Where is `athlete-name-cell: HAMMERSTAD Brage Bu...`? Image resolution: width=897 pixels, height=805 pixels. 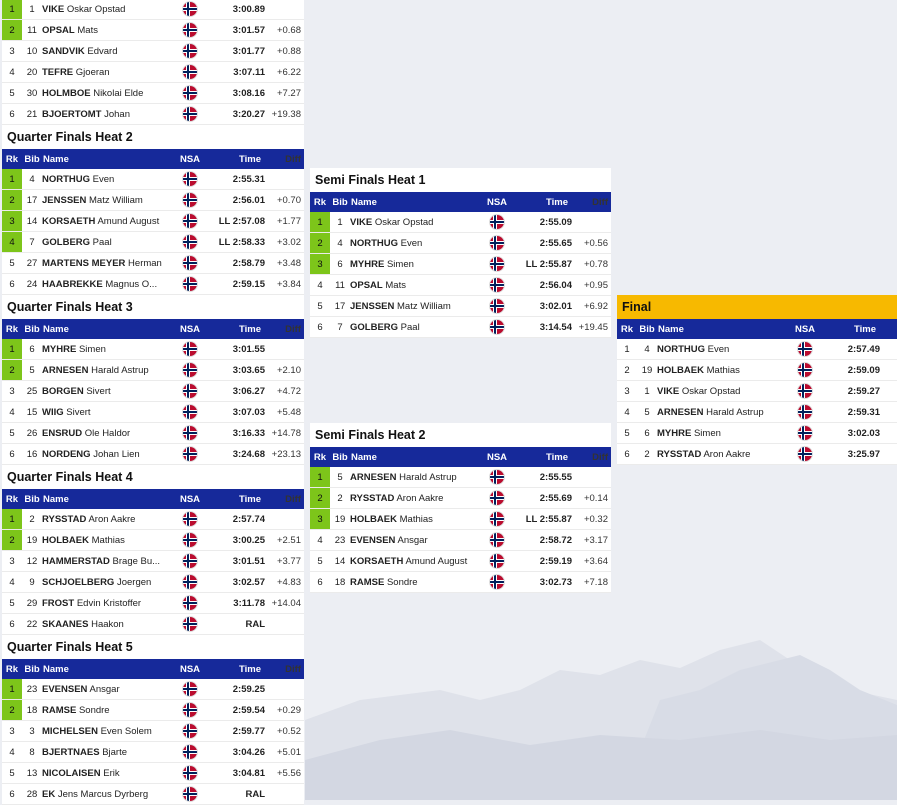 athlete-name-cell: HAMMERSTAD Brage Bu... is located at coordinates (108, 561).